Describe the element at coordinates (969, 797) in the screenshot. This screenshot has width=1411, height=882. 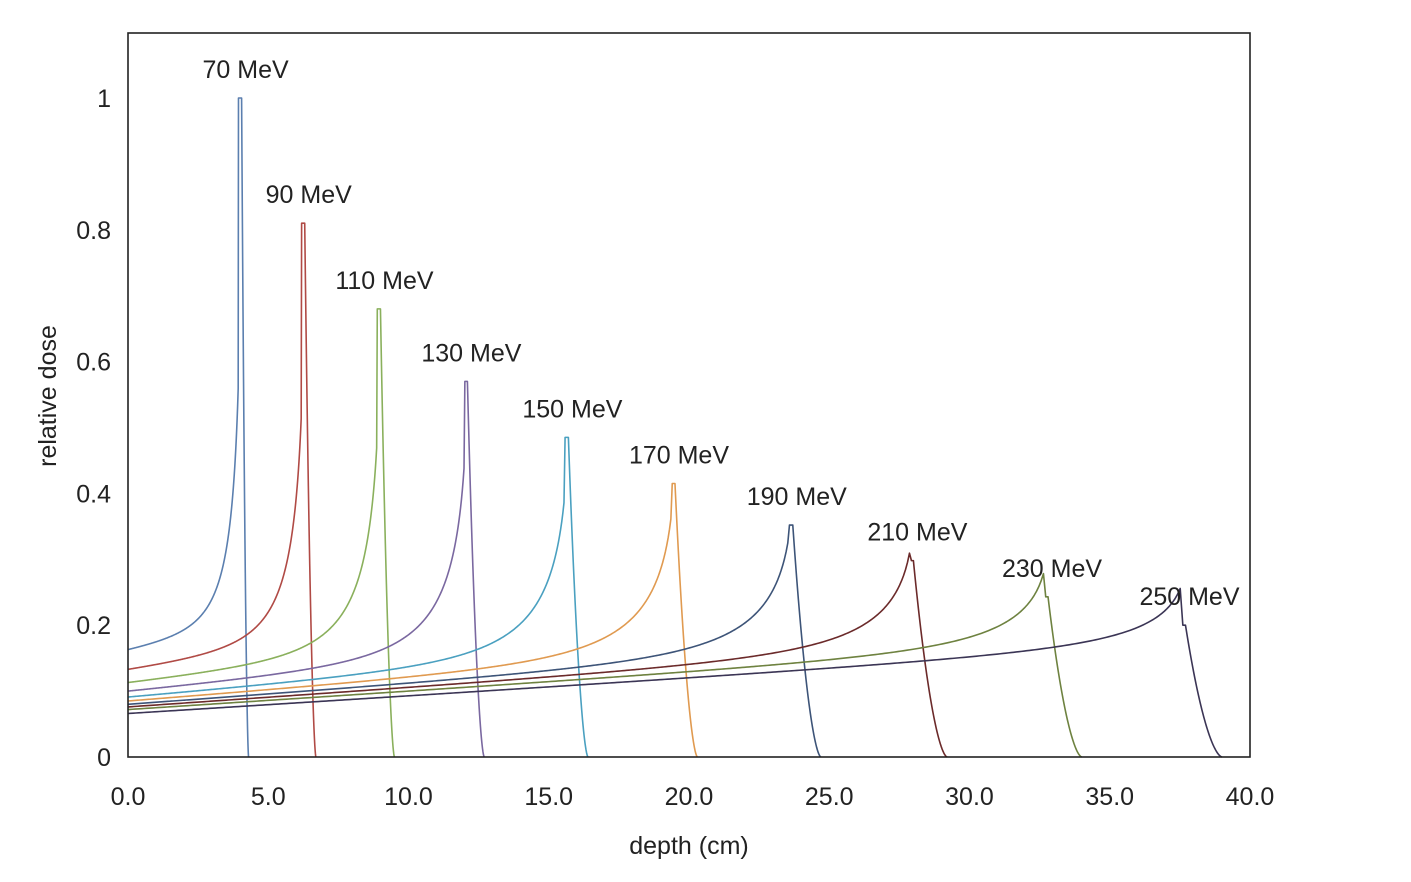
I see `x-tick-label: 30.0` at that location.